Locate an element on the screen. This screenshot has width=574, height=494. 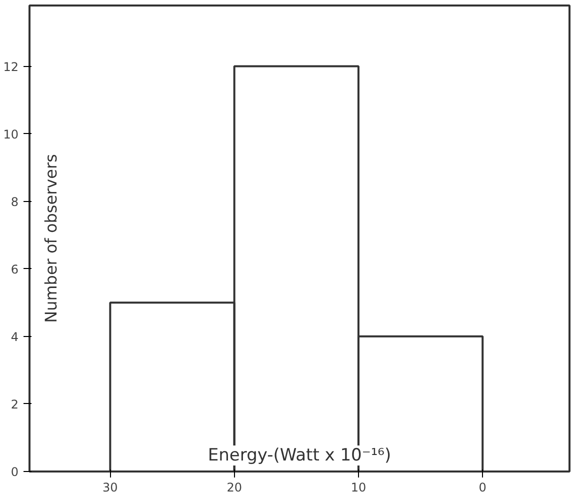
y-tick-label: 0 is located at coordinates (14, 472).